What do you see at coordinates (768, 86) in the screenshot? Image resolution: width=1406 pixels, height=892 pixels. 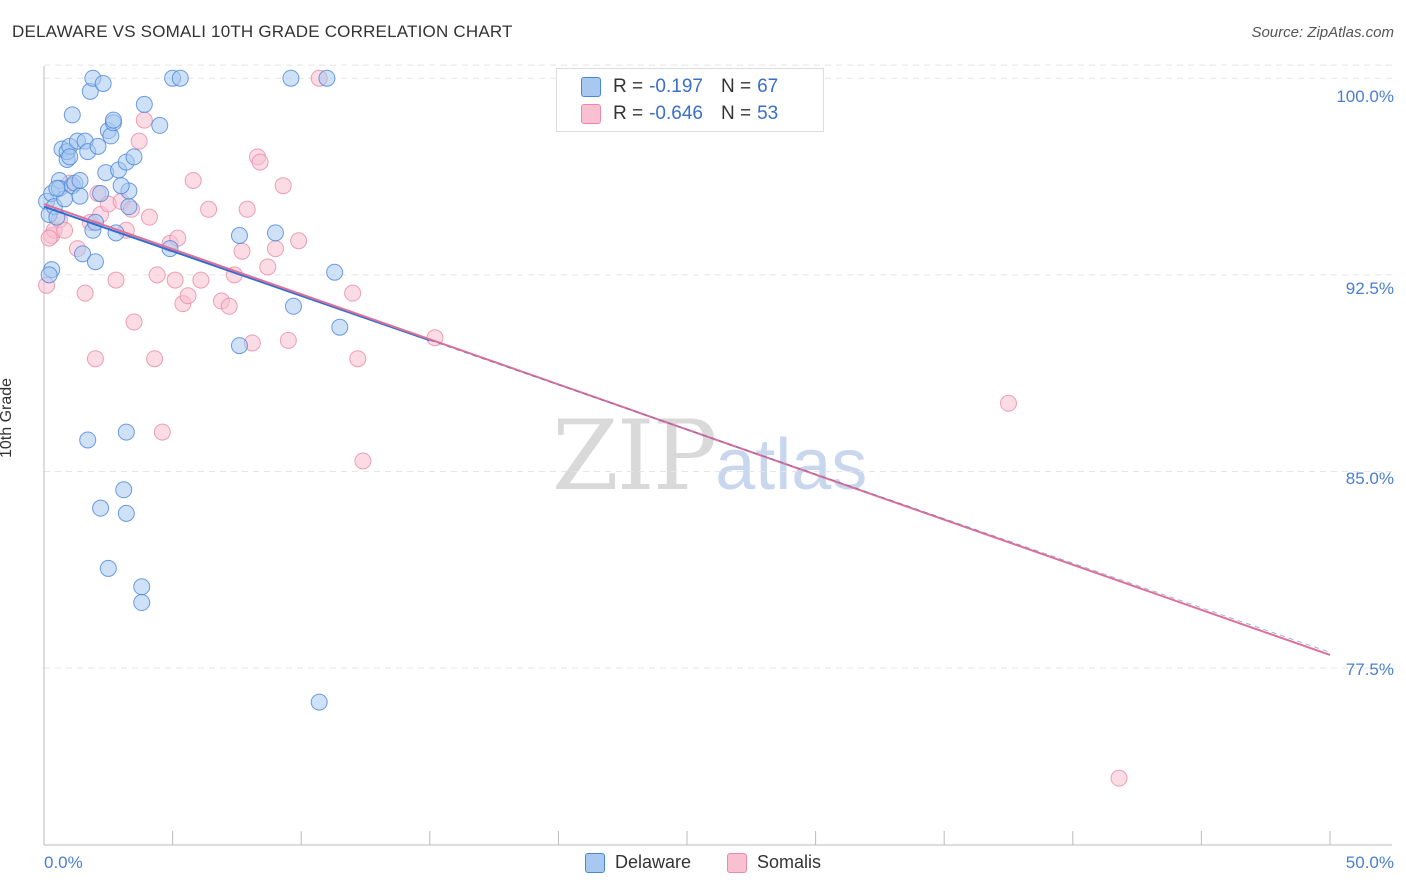 I see `delaware-n-value: 67` at bounding box center [768, 86].